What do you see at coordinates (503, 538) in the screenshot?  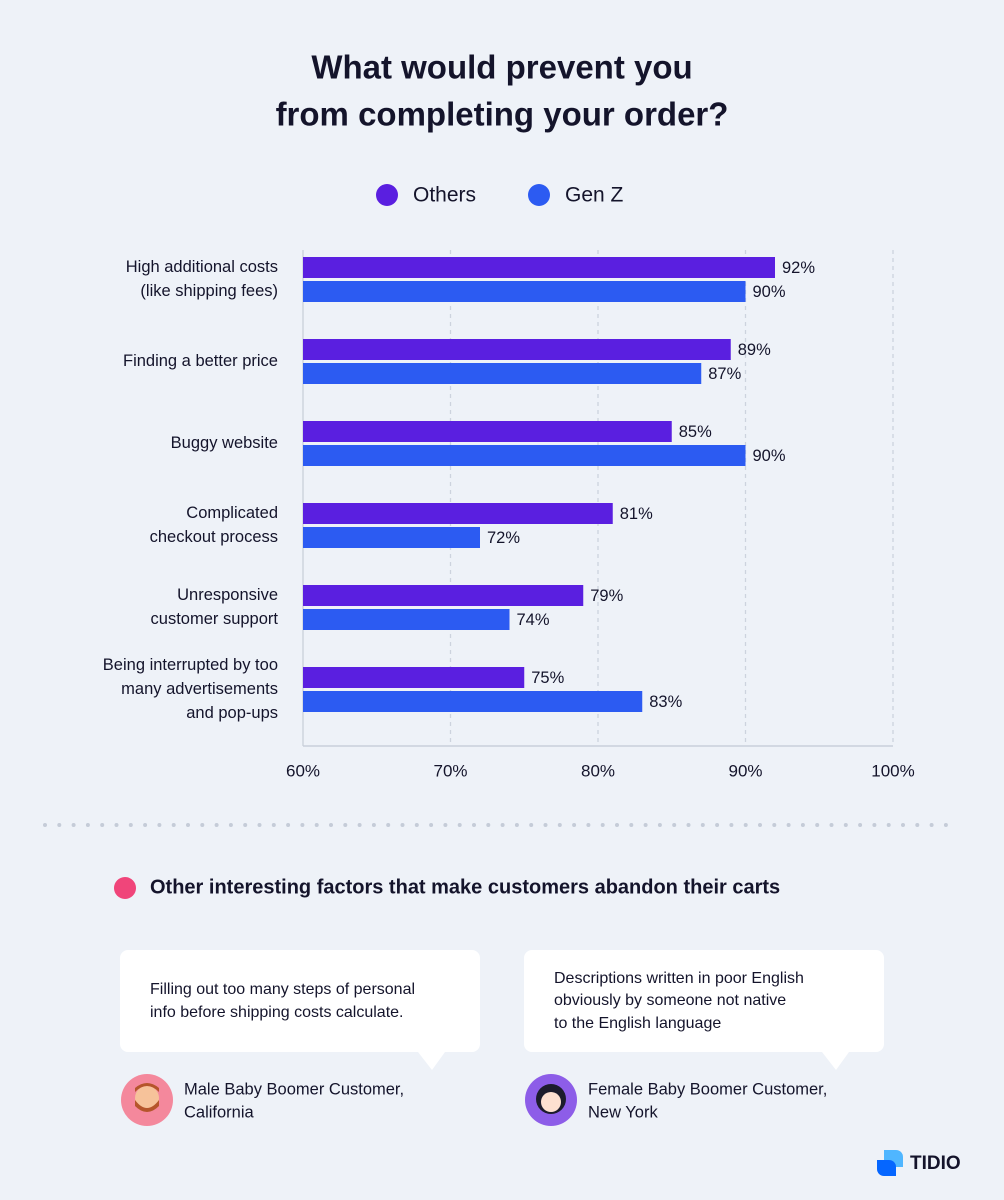 I see `value-label: 72%` at bounding box center [503, 538].